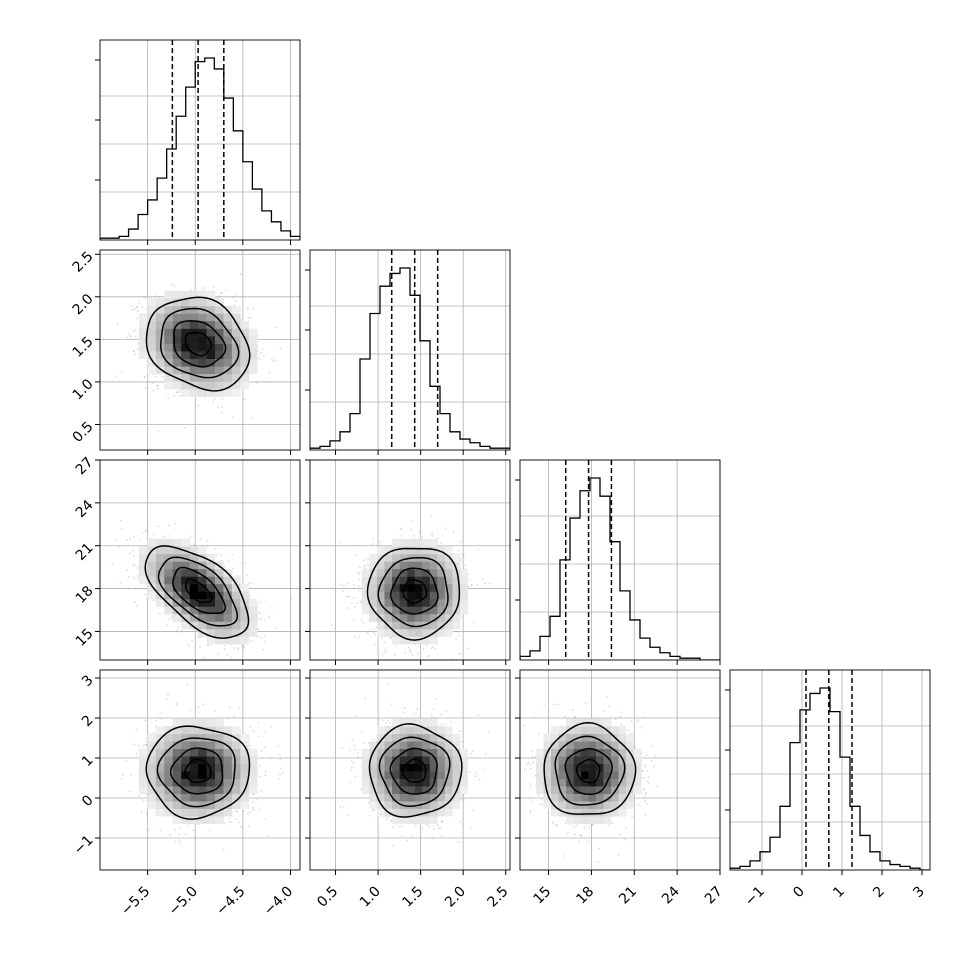  What do you see at coordinates (135, 901) in the screenshot?
I see `x-tick-label: −5.5` at bounding box center [135, 901].